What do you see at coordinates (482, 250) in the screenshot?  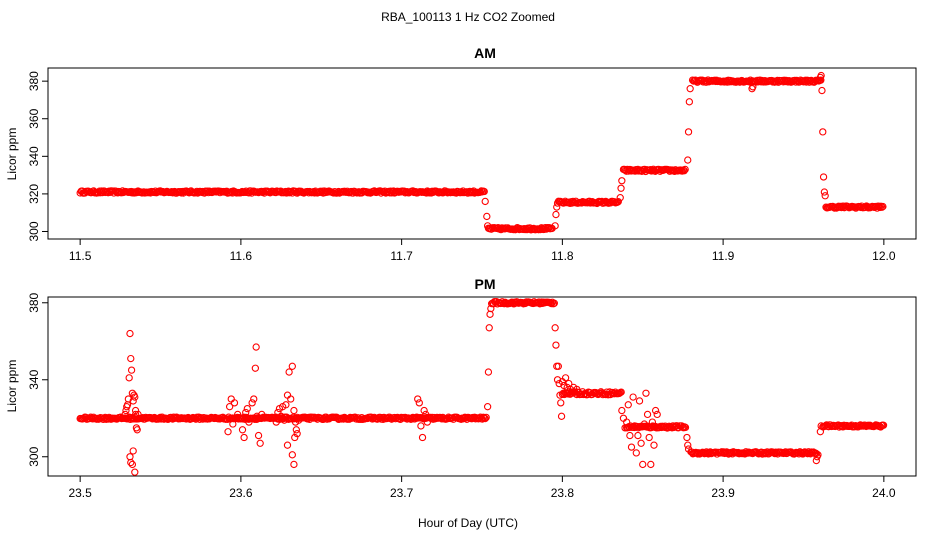 I see `am-x-ticks: 11.5 11.6 11.7 11.8 11.9 12.0` at bounding box center [482, 250].